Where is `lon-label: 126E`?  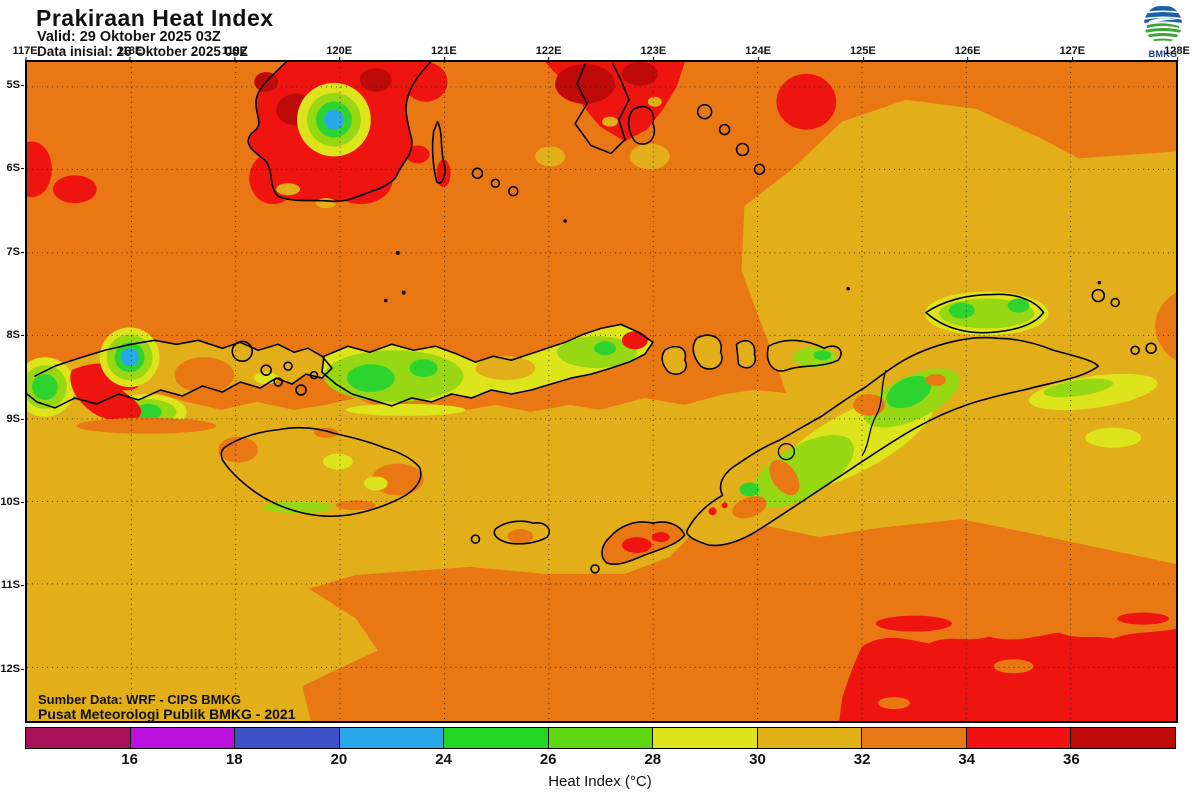
lon-label: 126E is located at coordinates (967, 53).